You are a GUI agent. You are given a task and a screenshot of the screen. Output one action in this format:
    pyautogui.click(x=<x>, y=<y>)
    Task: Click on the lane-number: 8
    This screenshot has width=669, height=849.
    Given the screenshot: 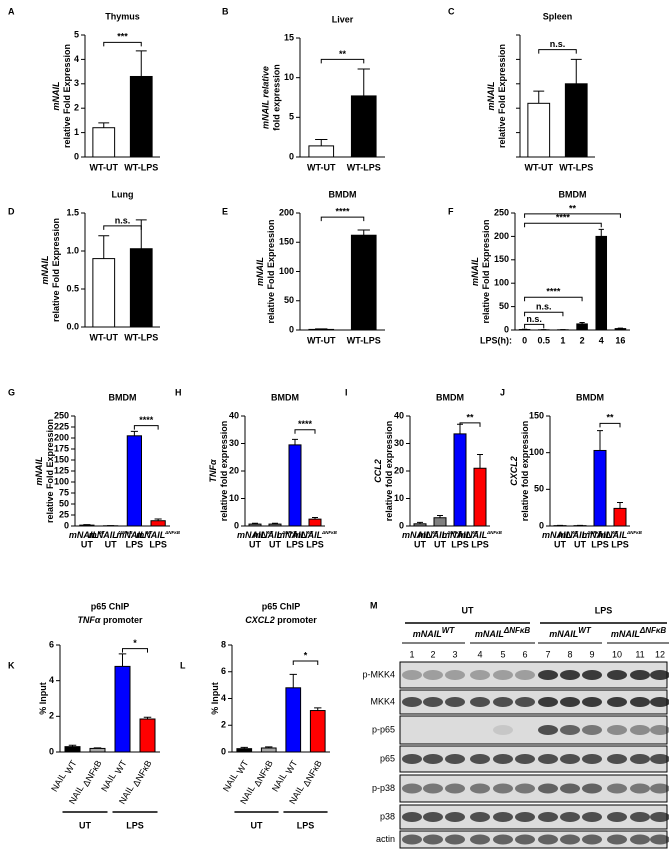 What is the action you would take?
    pyautogui.click(x=569, y=654)
    